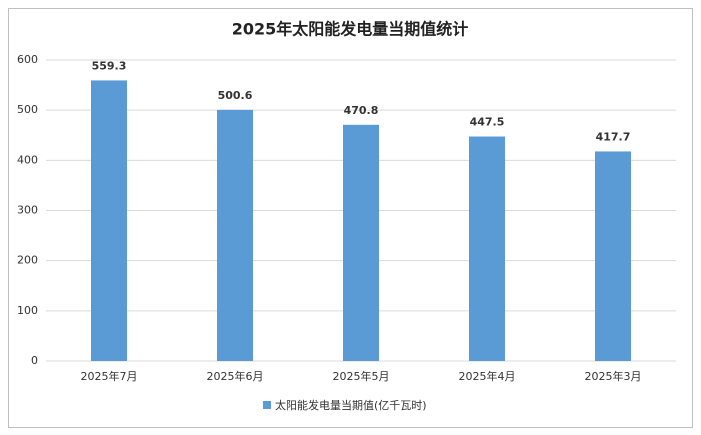 The height and width of the screenshot is (435, 701). What do you see at coordinates (34, 360) in the screenshot?
I see `y-tick-label: 0` at bounding box center [34, 360].